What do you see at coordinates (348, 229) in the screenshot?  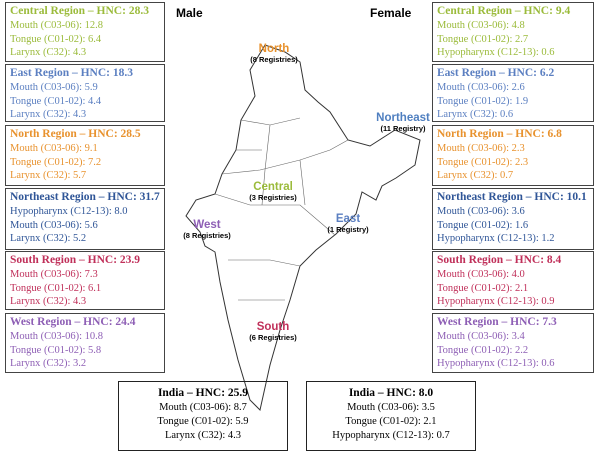 I see `registry-count: (1 Registry)` at bounding box center [348, 229].